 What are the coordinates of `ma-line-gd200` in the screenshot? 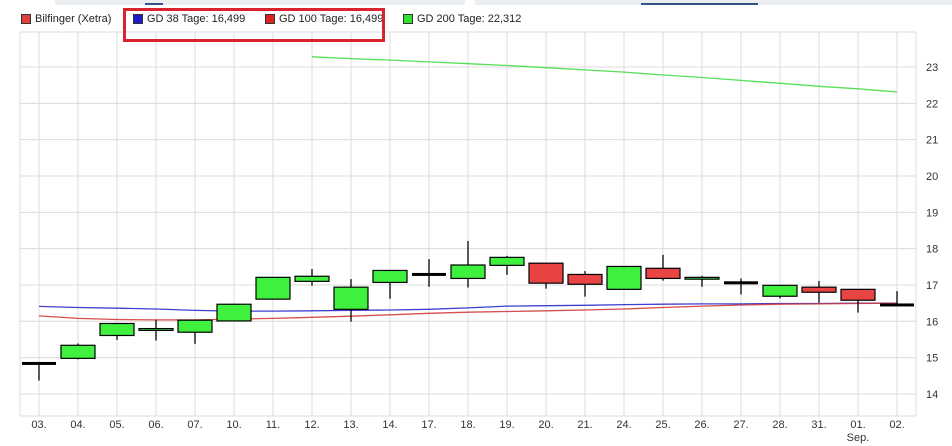 It's located at (604, 74).